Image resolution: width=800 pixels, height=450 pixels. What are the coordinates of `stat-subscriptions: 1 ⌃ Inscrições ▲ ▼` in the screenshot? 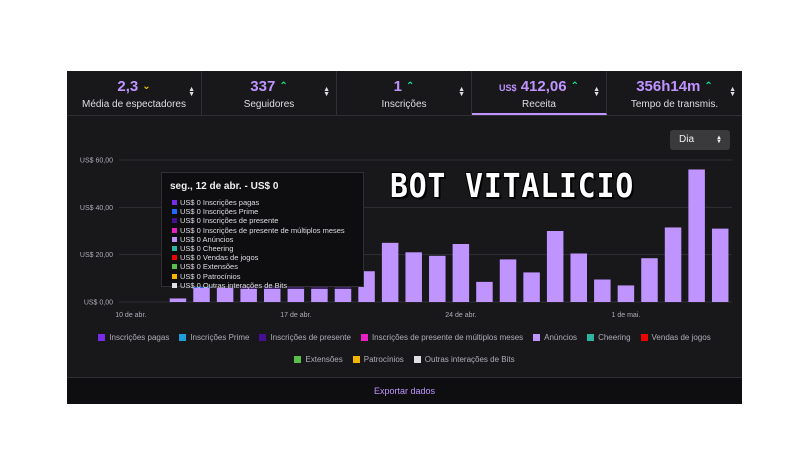 It's located at (404, 93).